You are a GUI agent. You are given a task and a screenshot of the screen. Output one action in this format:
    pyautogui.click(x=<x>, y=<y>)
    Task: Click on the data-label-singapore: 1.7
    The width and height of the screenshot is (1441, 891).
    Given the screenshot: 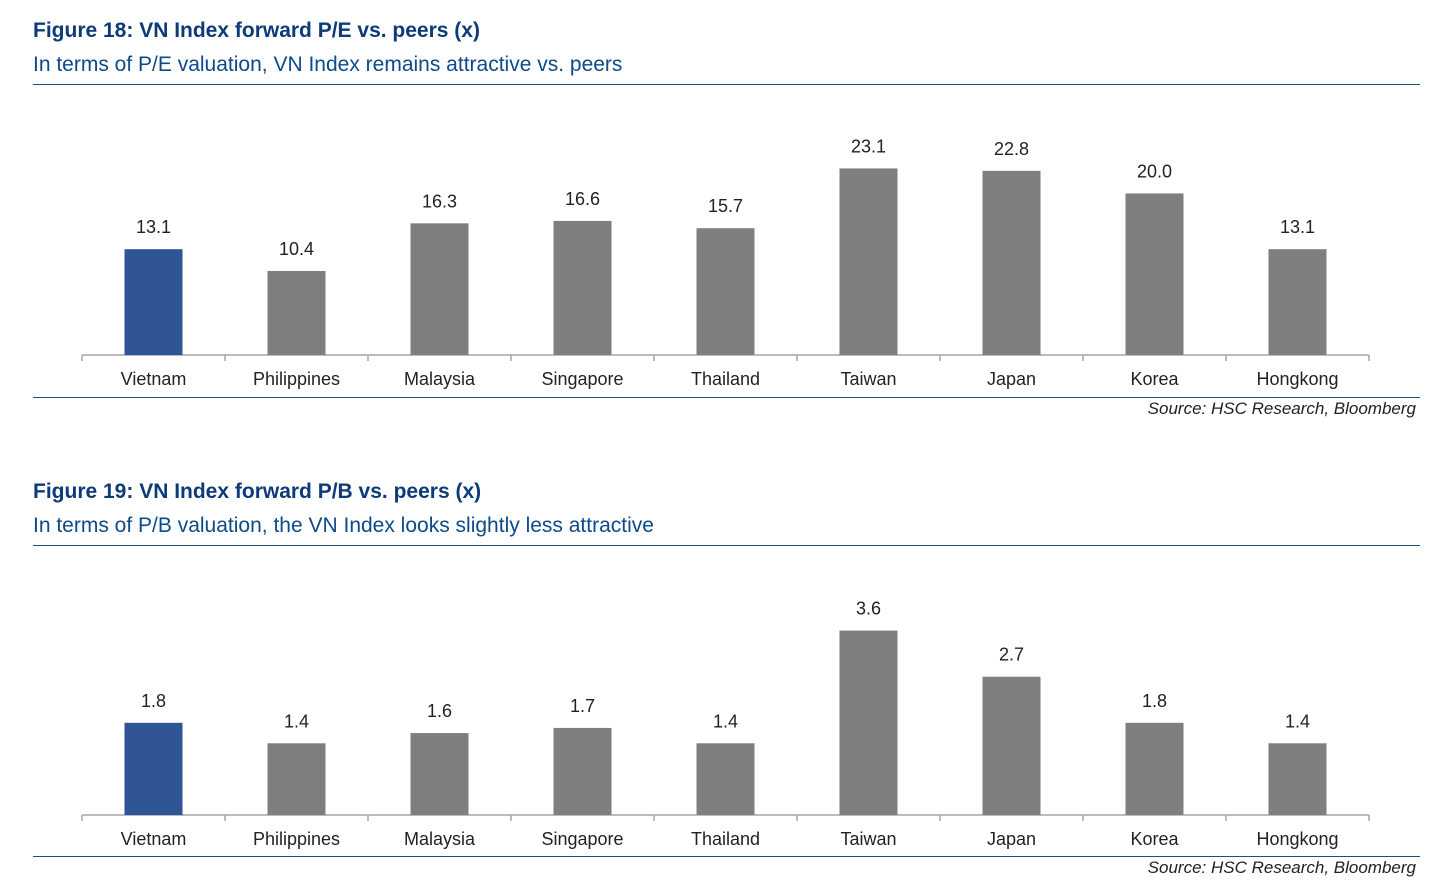 What is the action you would take?
    pyautogui.click(x=582, y=706)
    